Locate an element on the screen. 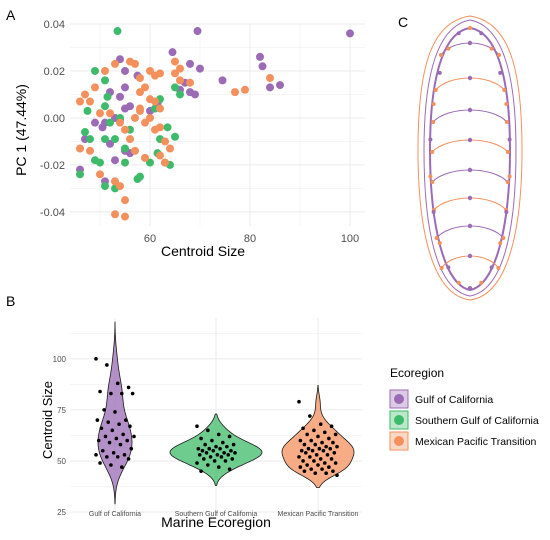 This screenshot has height=540, width=550. scatter-y-ticks: 0.04 0.02 0.00 -0.02 -0.04 is located at coordinates (52, 119).